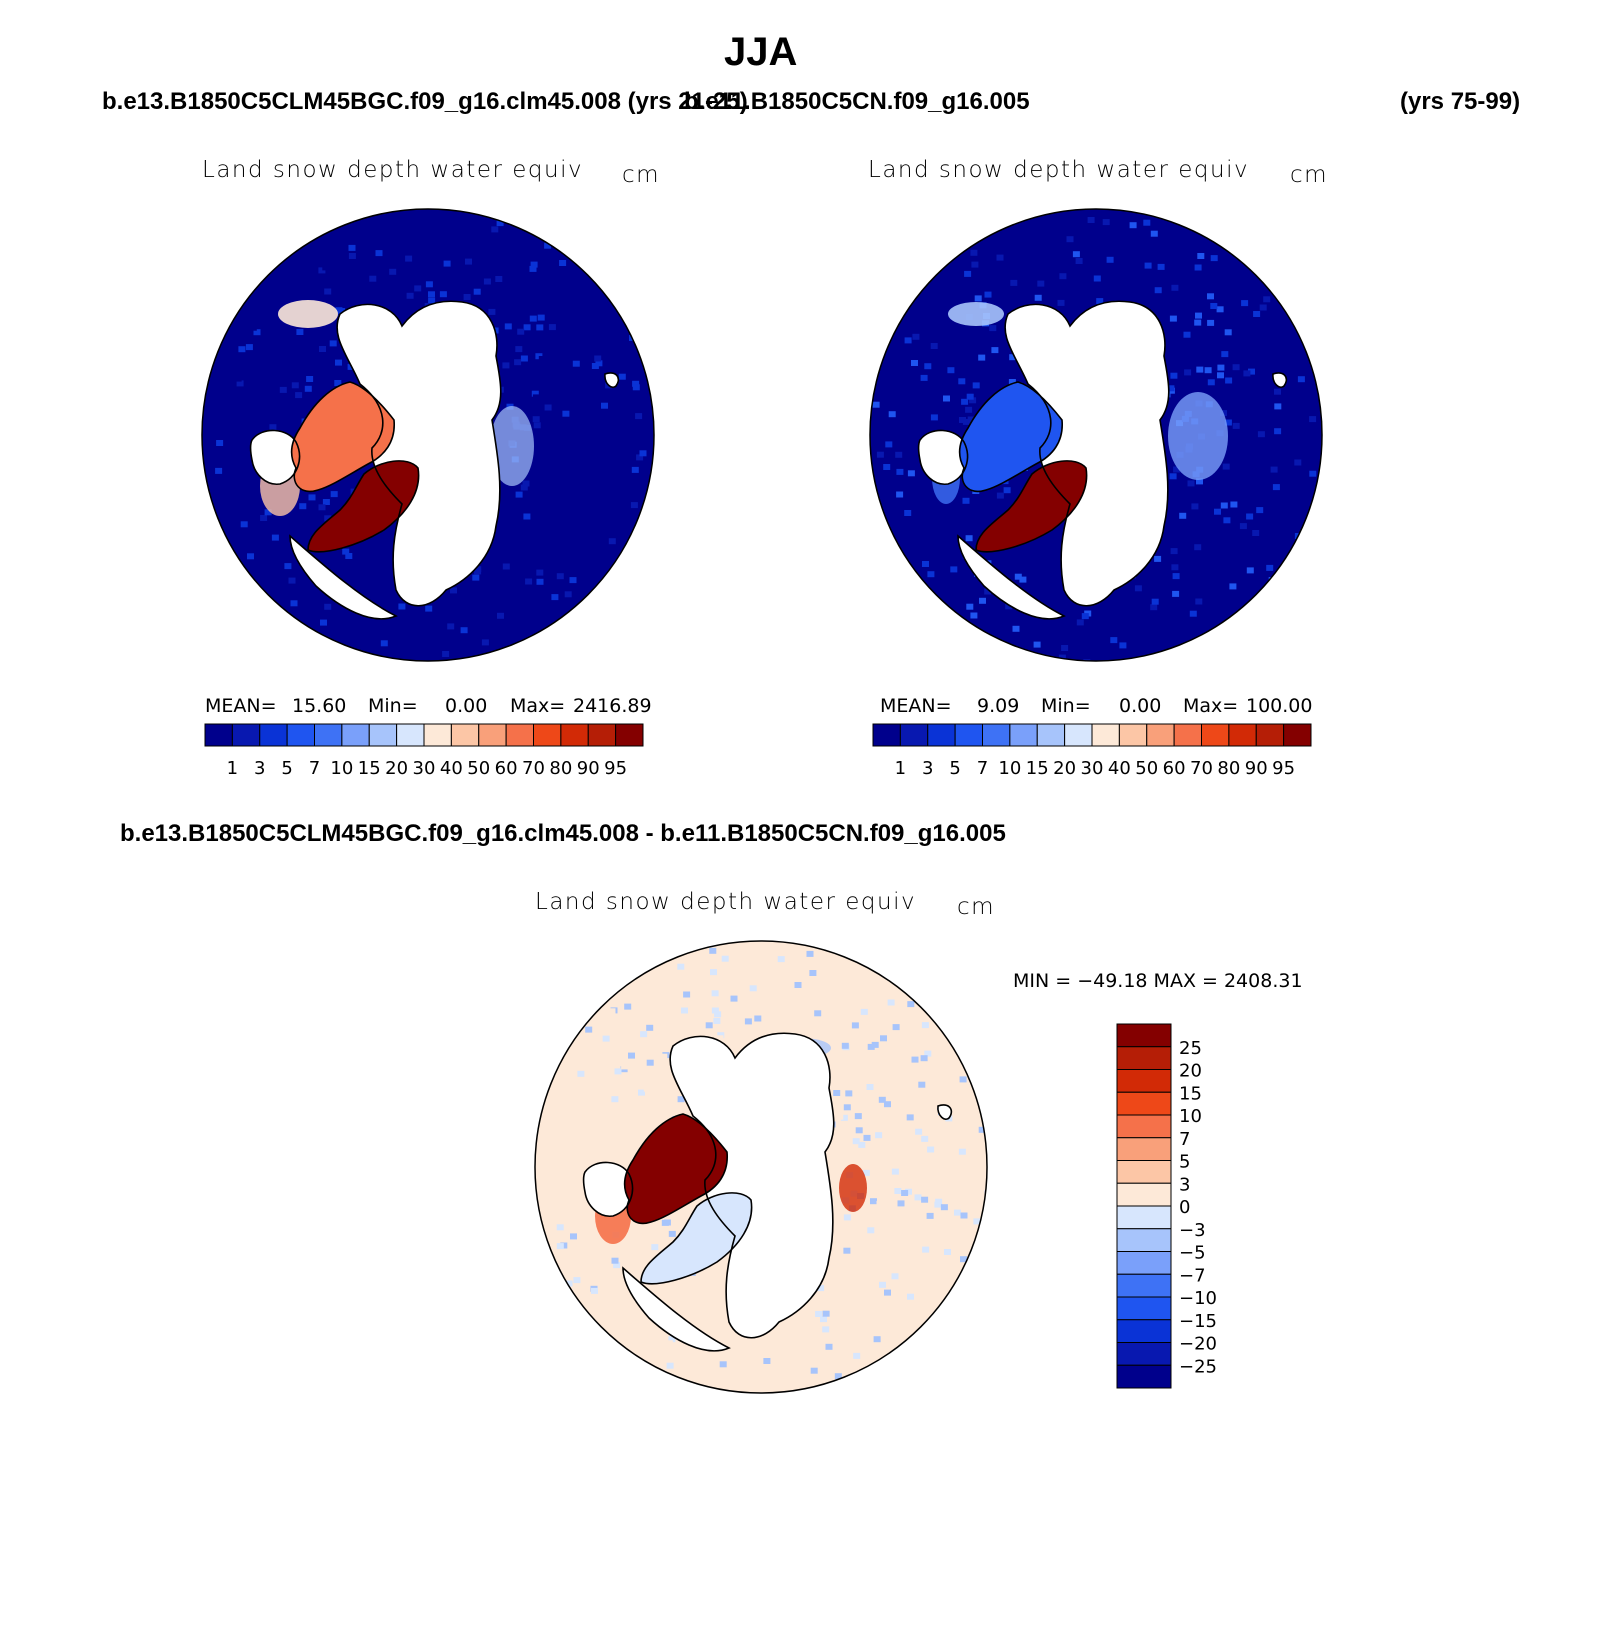 Image resolution: width=1624 pixels, height=1649 pixels. I want to click on panel2-units: cm, so click(1309, 175).